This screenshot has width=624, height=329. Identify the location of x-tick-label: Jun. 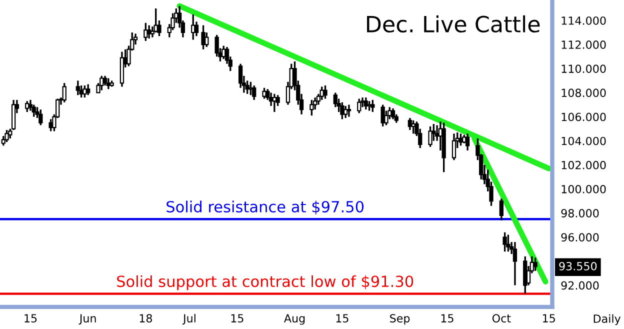
(87, 319).